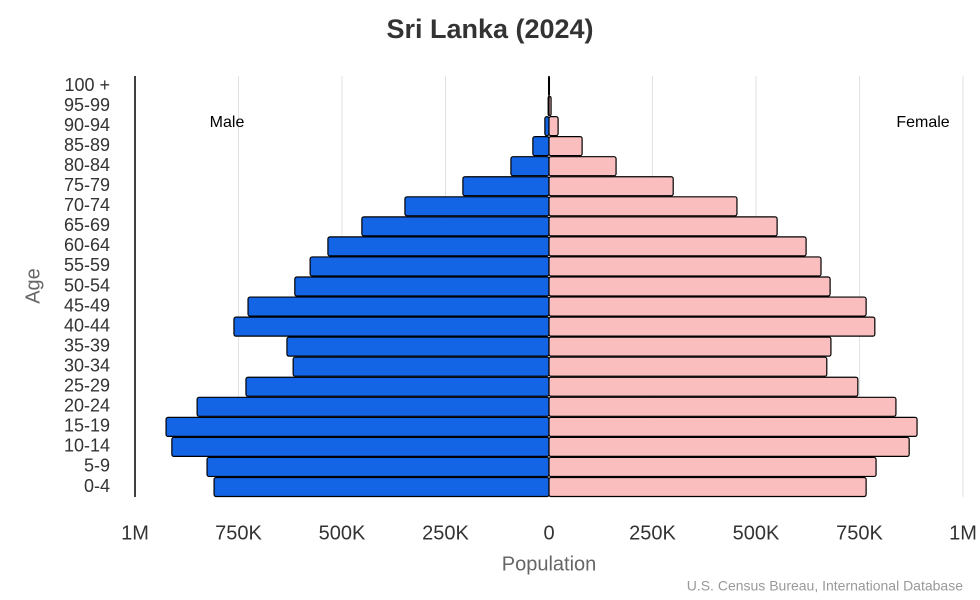  Describe the element at coordinates (87, 165) in the screenshot. I see `y-tick-label: 80-84` at that location.